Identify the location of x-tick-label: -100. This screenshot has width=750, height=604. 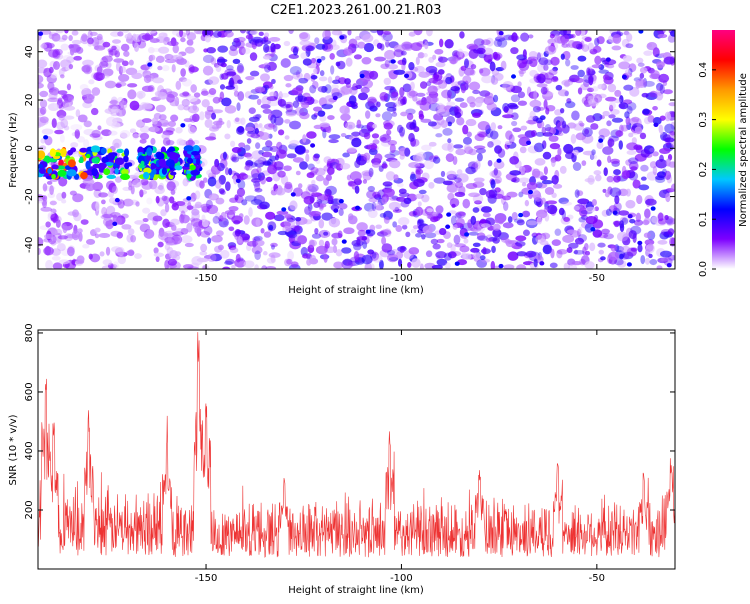
(401, 278).